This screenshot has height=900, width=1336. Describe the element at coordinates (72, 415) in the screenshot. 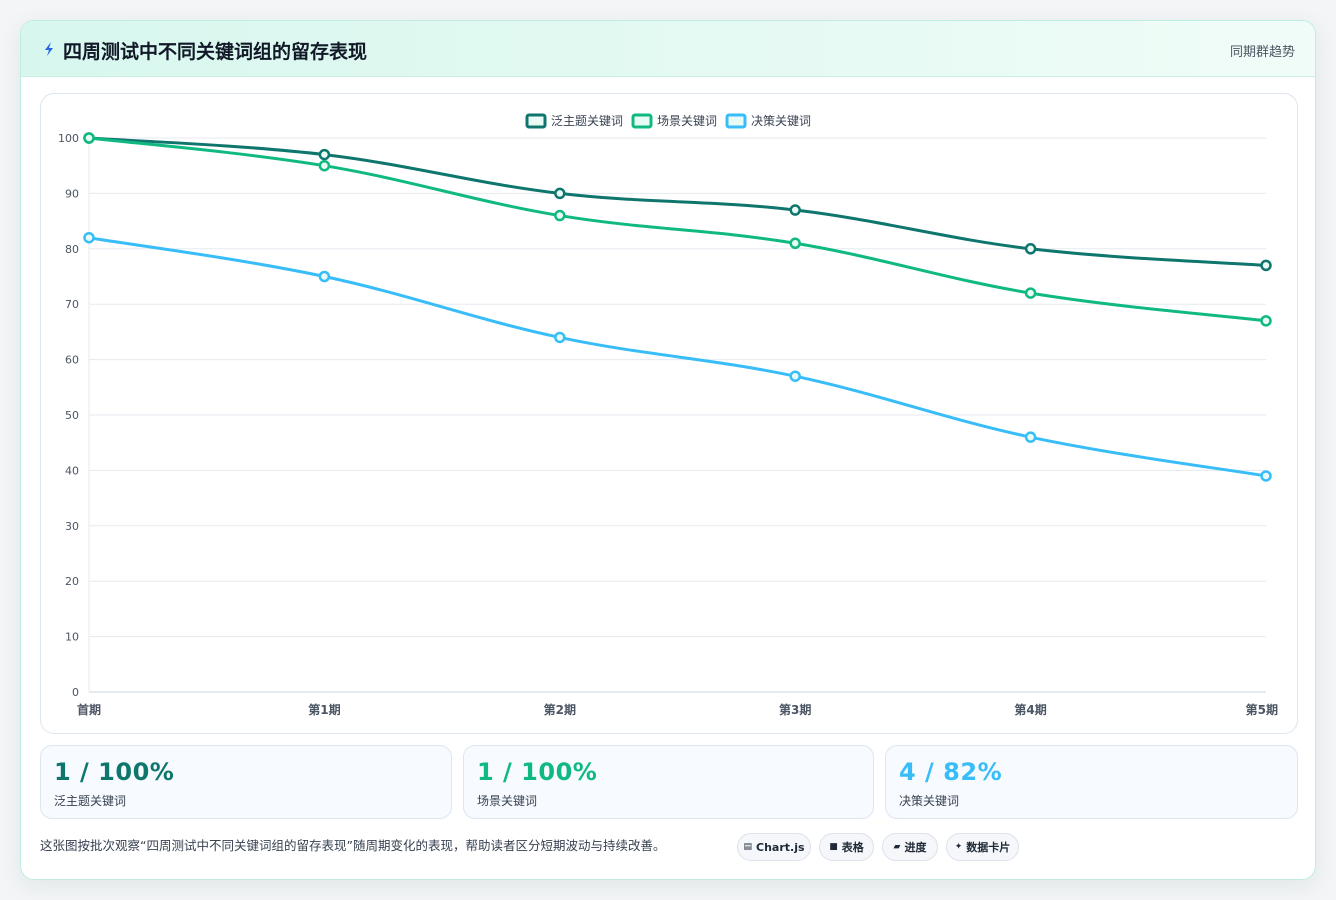

I see `y-tick-label: 50` at that location.